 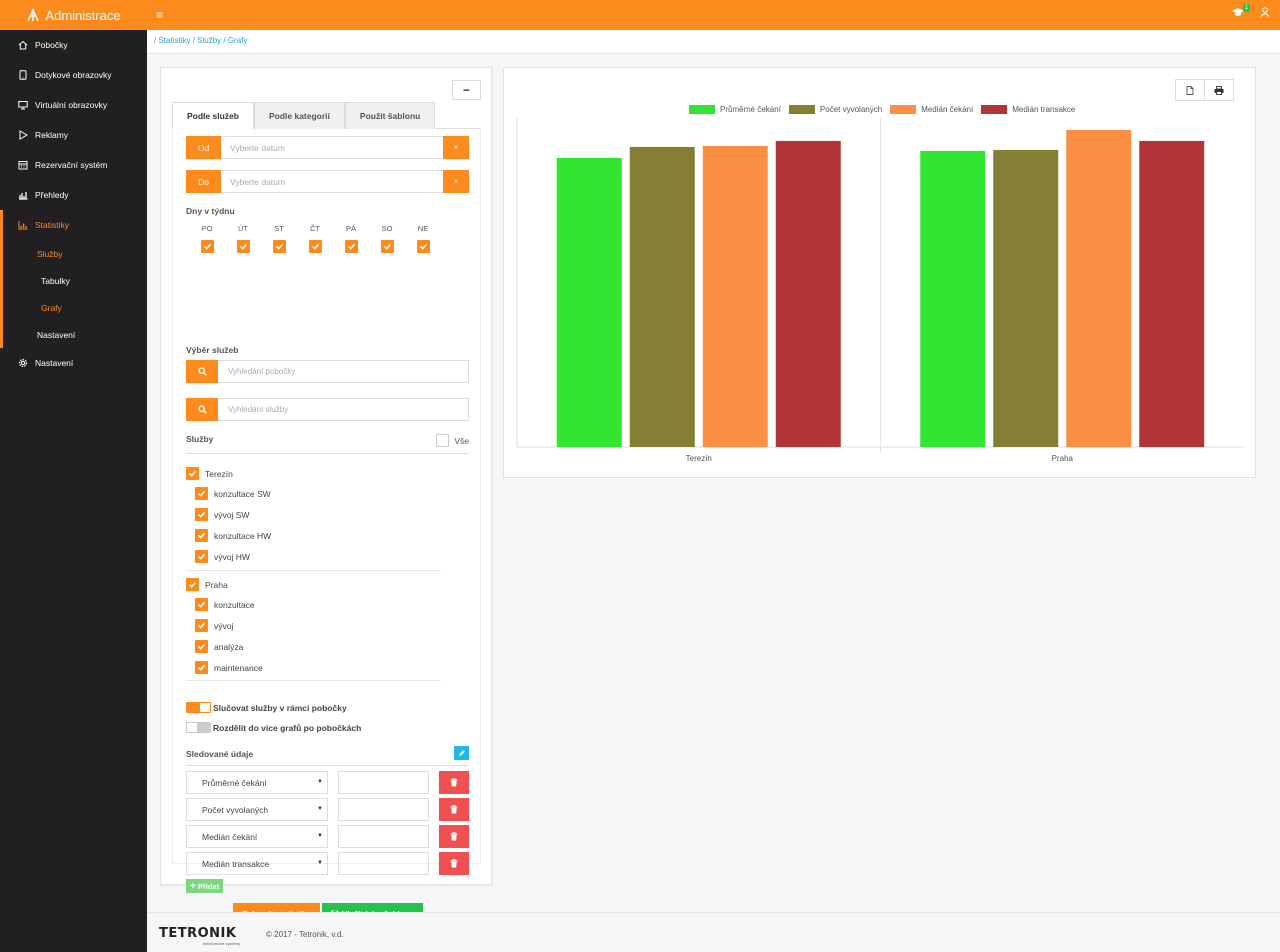 I want to click on select-all: Vše, so click(x=452, y=440).